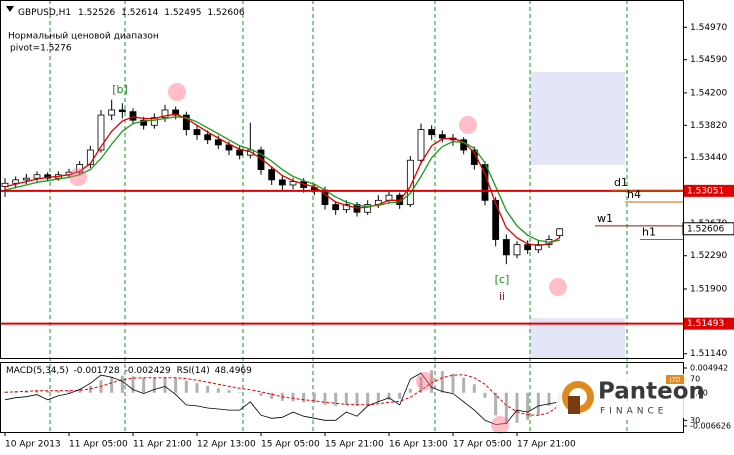 The image size is (734, 455). Describe the element at coordinates (708, 93) in the screenshot. I see `y-tick-label: 1.54200` at that location.